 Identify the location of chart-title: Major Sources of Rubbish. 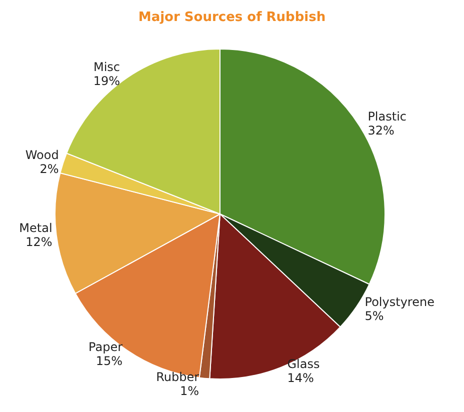
(232, 17).